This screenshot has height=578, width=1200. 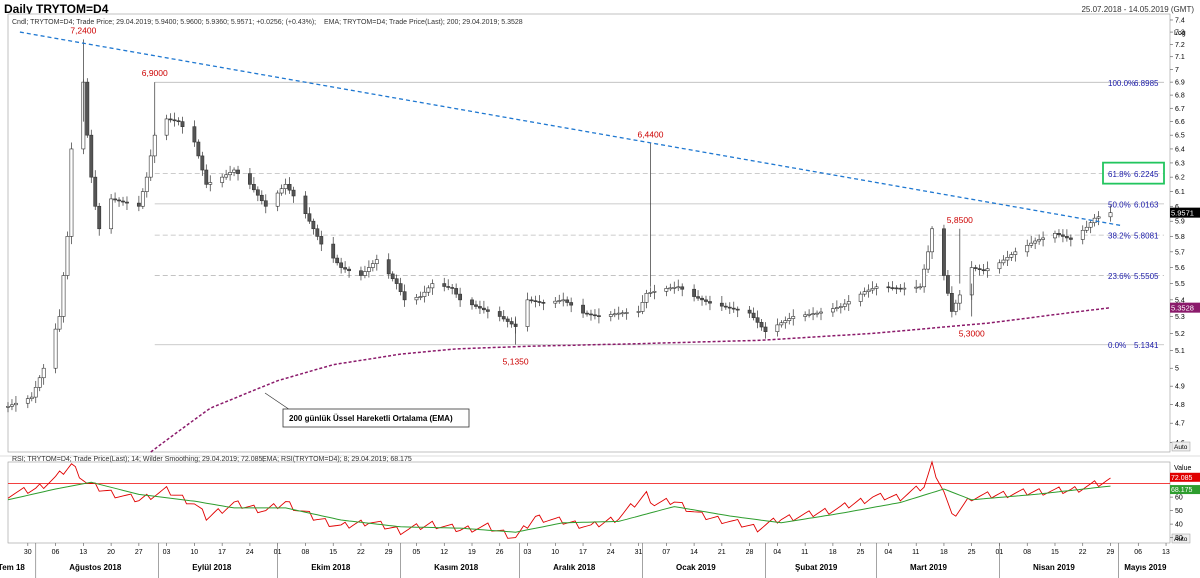 What do you see at coordinates (1146, 345) in the screenshot?
I see `fib-value-label: 5.1341` at bounding box center [1146, 345].